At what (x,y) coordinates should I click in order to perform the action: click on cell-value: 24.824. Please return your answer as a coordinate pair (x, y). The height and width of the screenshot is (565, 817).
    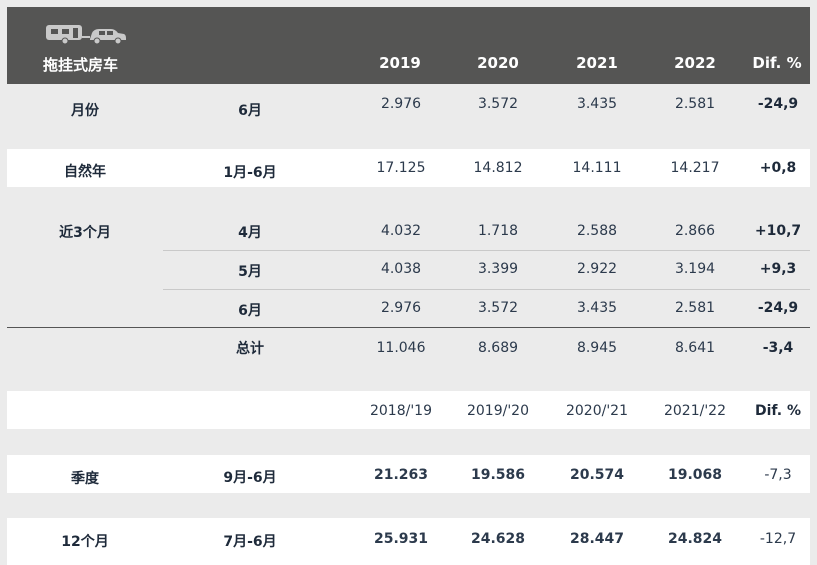
    Looking at the image, I should click on (695, 539).